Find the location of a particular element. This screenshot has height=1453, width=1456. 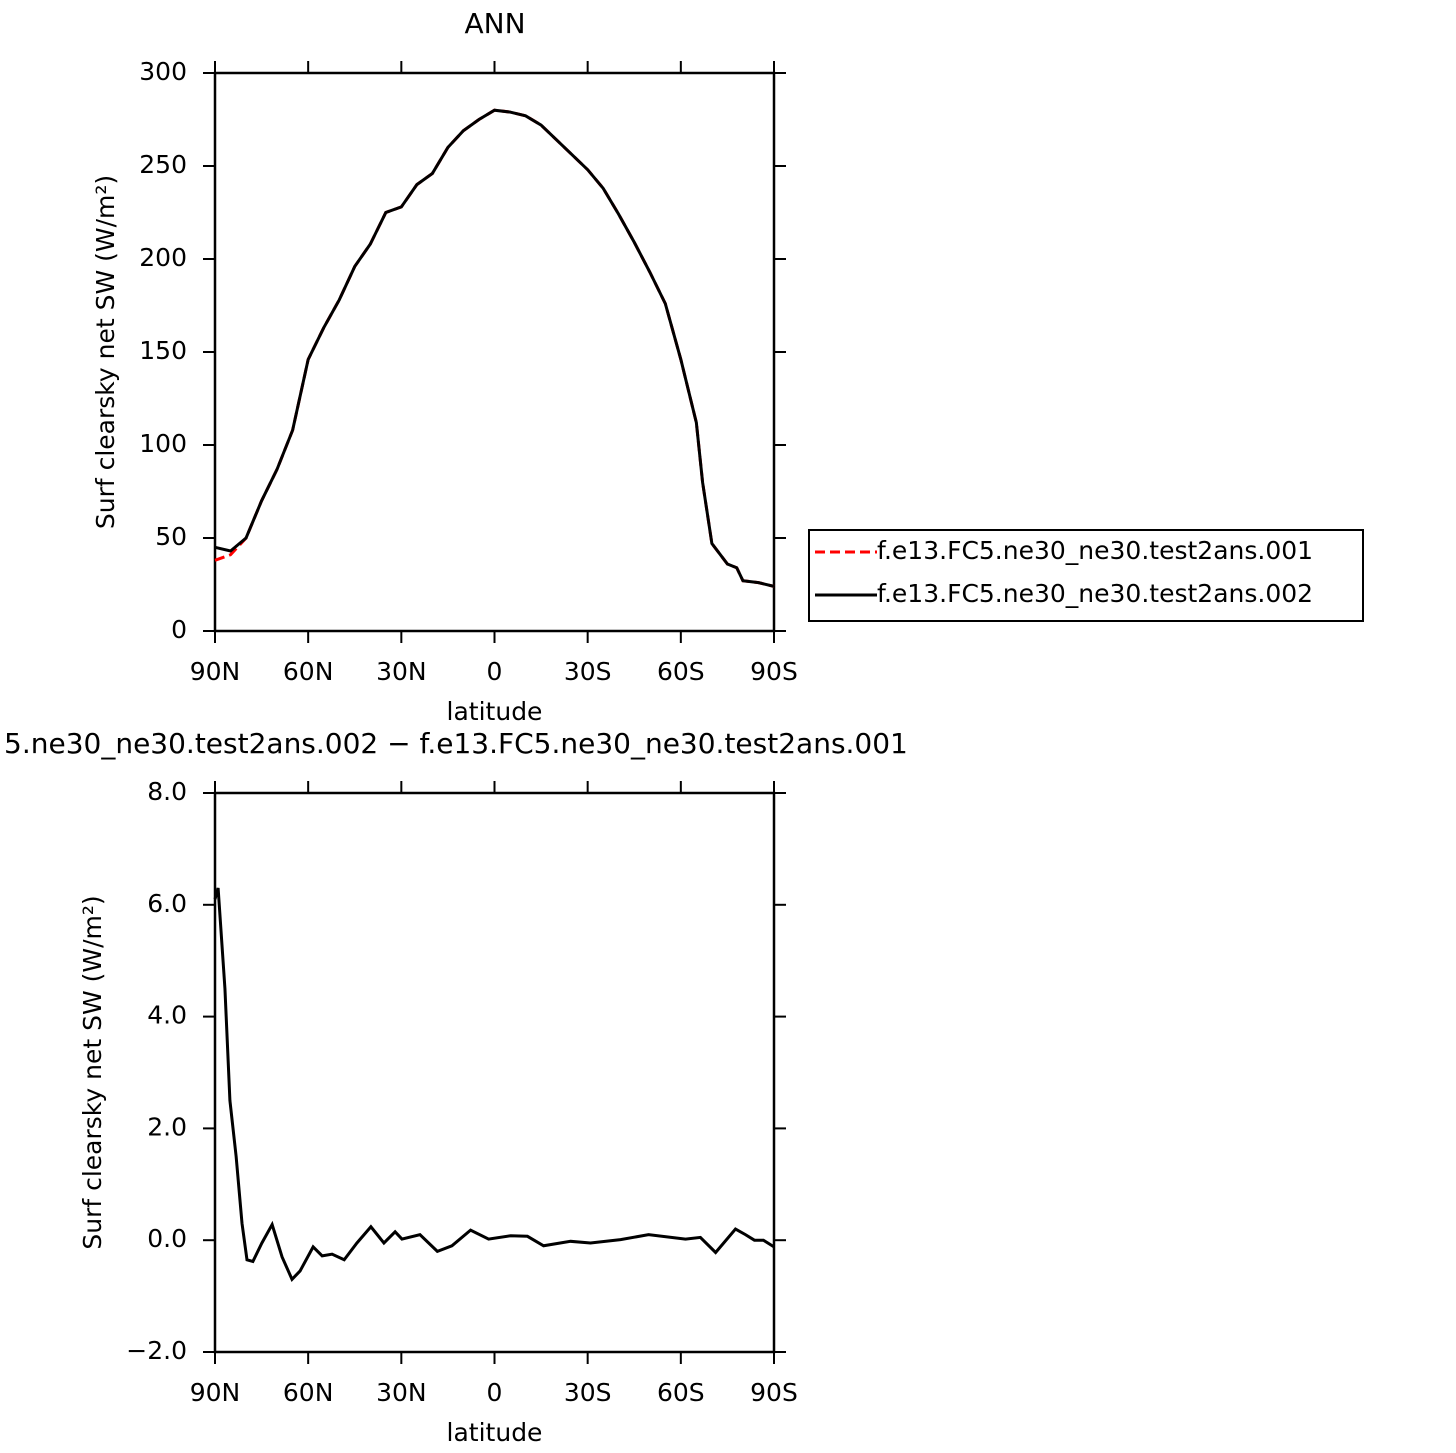

y-tick-label: −2.0 is located at coordinates (156, 1350).